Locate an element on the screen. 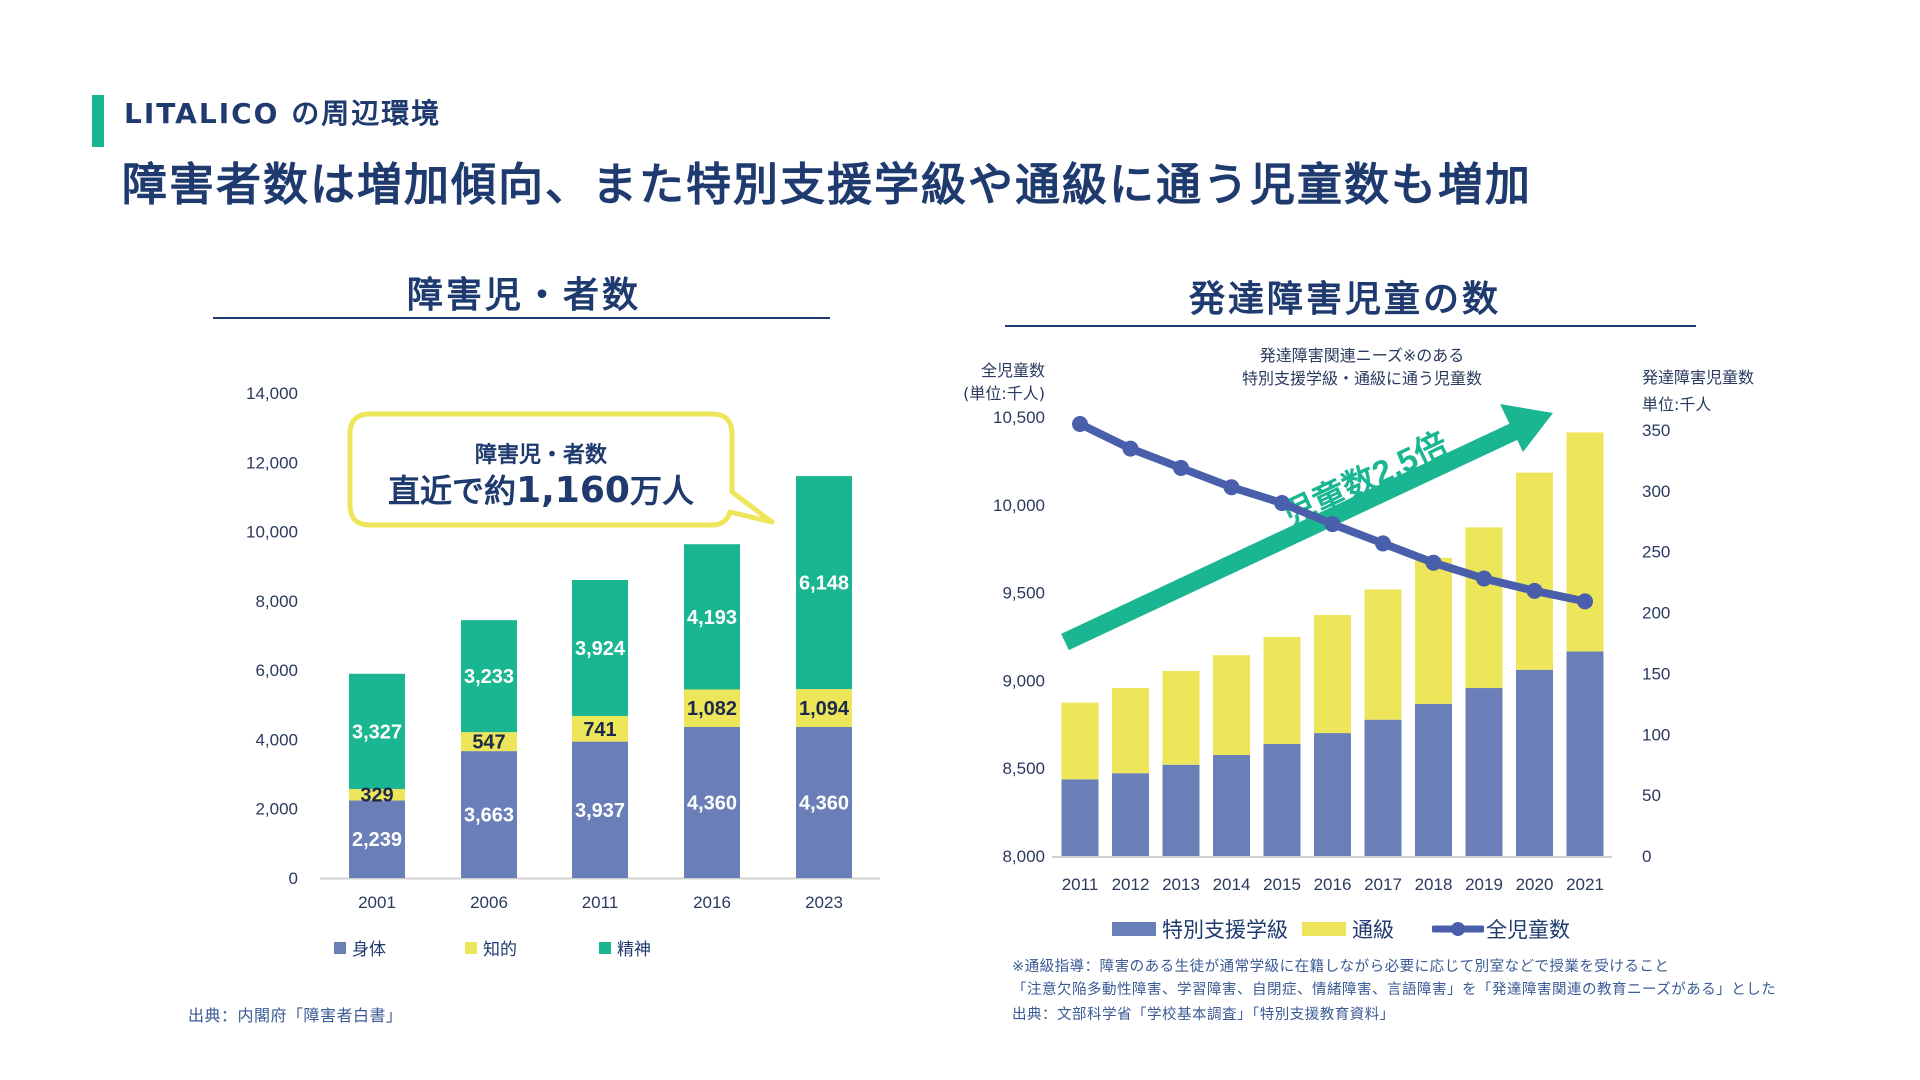  bar-2016-精神 is located at coordinates (712, 617).